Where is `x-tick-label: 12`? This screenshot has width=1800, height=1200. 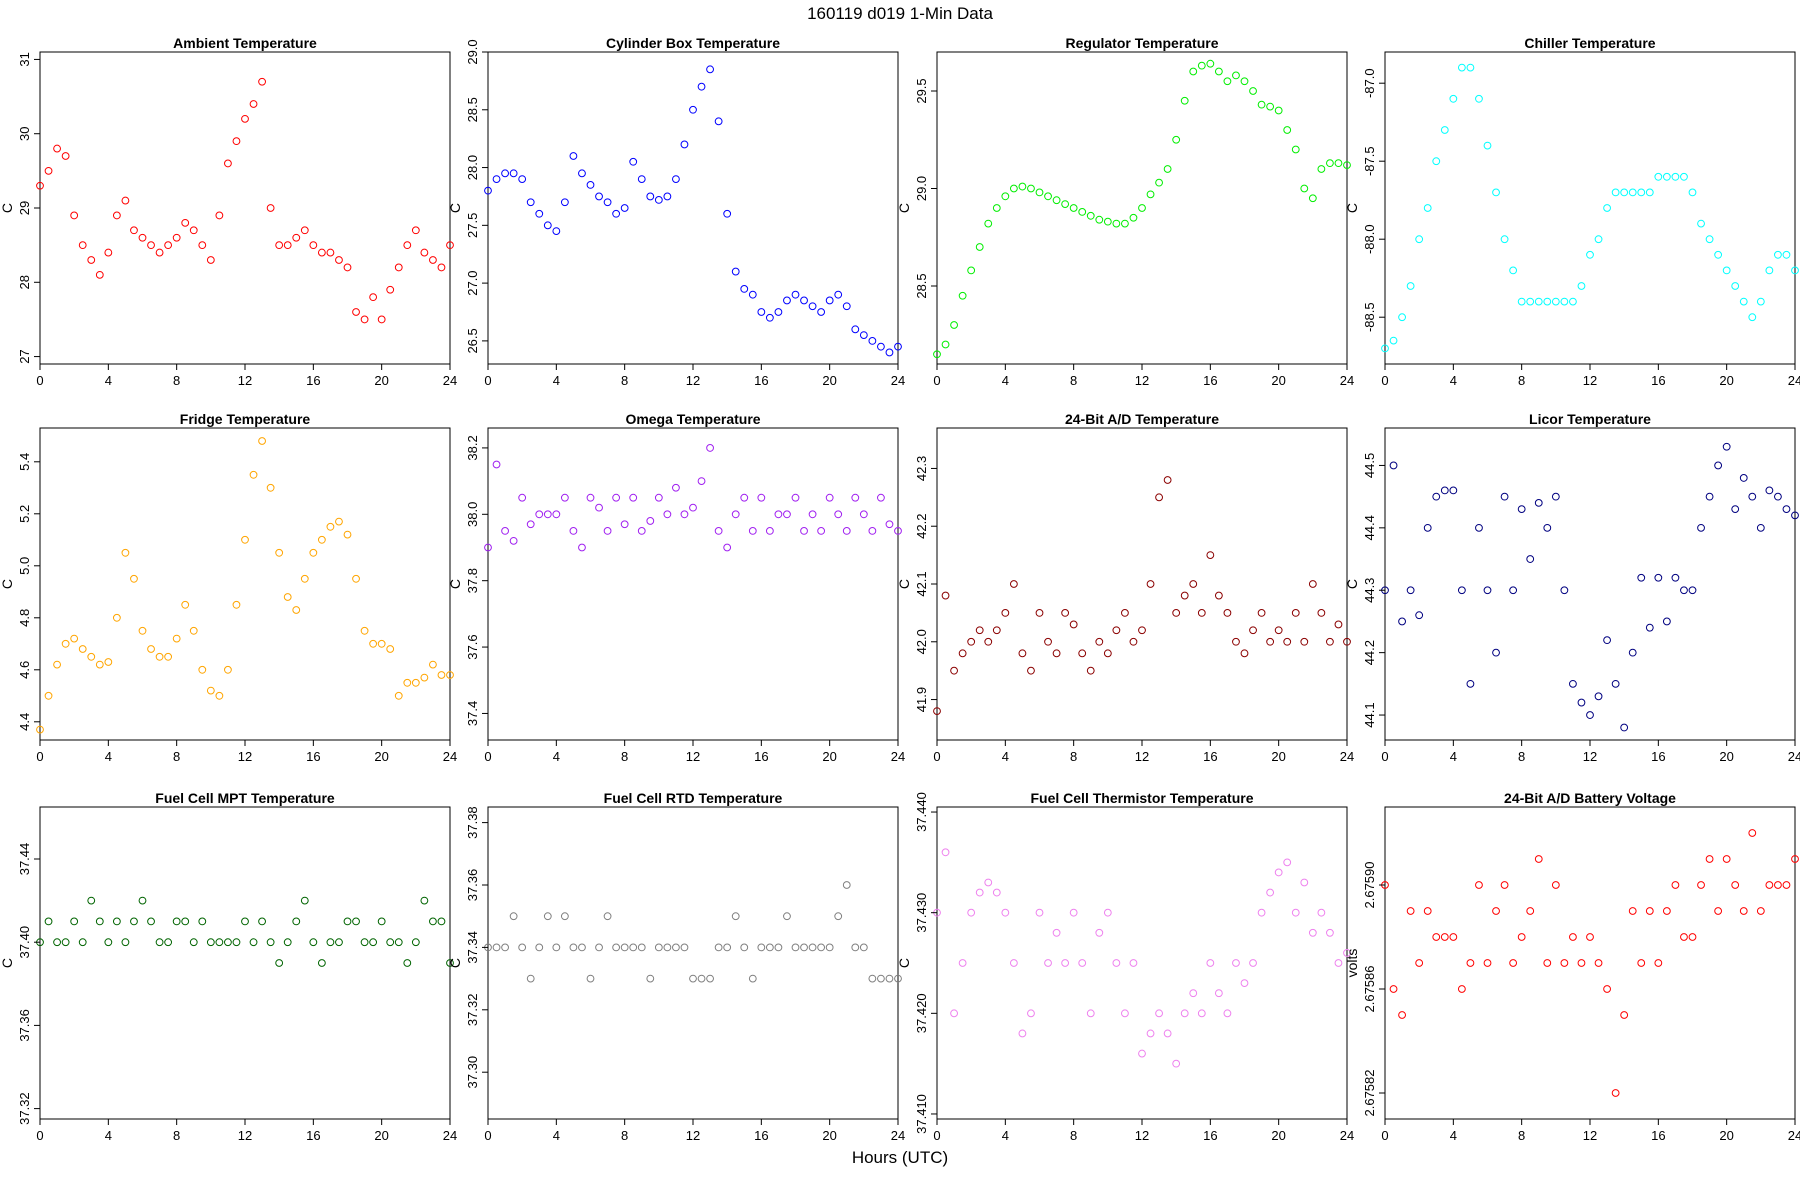 x-tick-label: 12 is located at coordinates (693, 380).